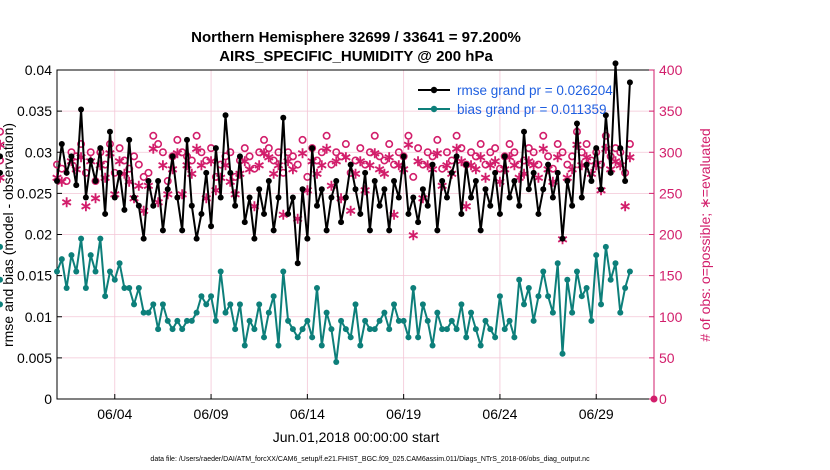 Image resolution: width=830 pixels, height=470 pixels. I want to click on y-right-tick-label: 400, so click(671, 70).